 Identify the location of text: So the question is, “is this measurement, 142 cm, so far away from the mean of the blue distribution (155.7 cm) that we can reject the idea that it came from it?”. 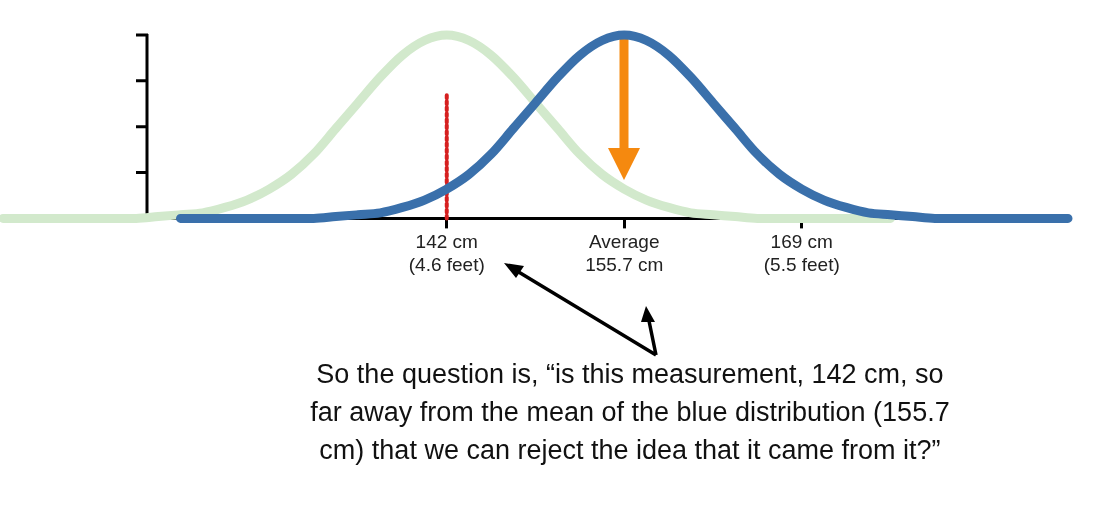
(630, 412).